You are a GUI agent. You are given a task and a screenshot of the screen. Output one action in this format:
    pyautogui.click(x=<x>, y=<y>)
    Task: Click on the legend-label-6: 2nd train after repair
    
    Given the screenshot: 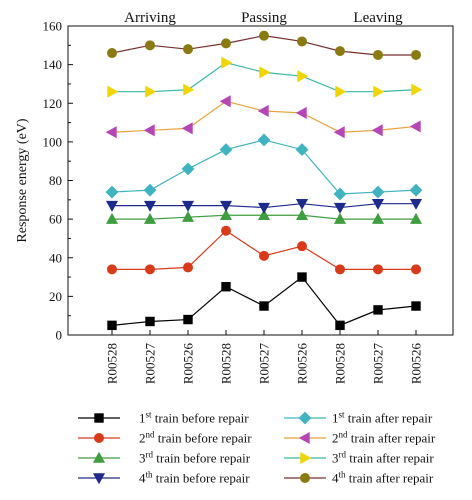 What is the action you would take?
    pyautogui.click(x=384, y=438)
    